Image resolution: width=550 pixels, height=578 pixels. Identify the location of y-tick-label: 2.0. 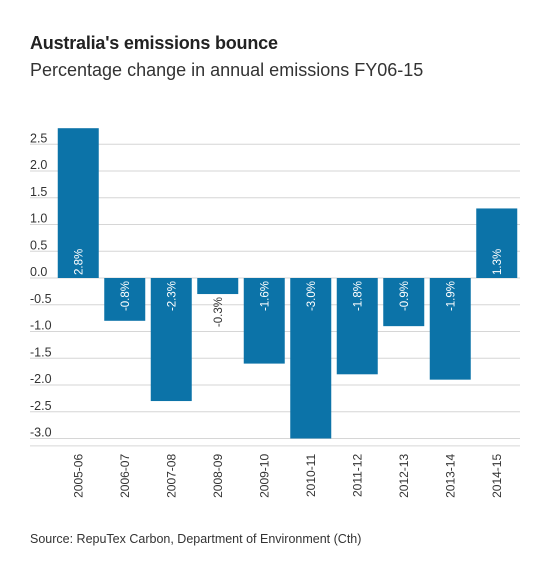
(38, 165).